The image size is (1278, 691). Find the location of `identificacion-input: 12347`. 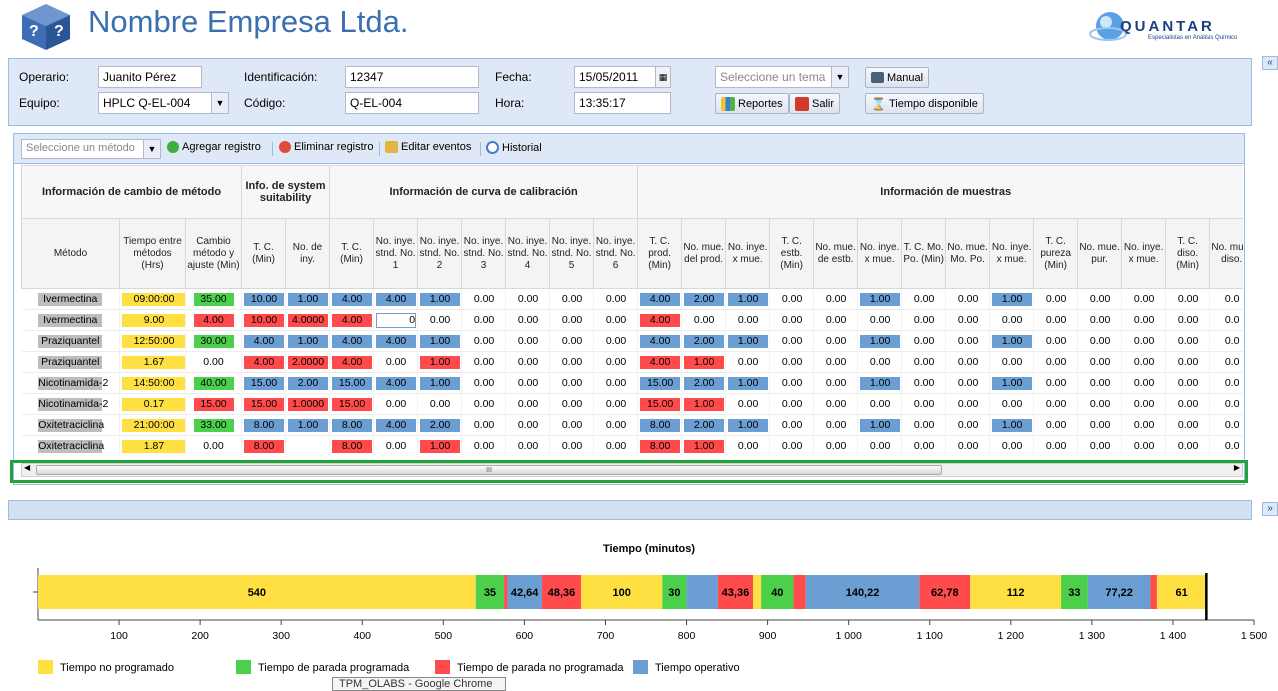

identificacion-input: 12347 is located at coordinates (412, 77).